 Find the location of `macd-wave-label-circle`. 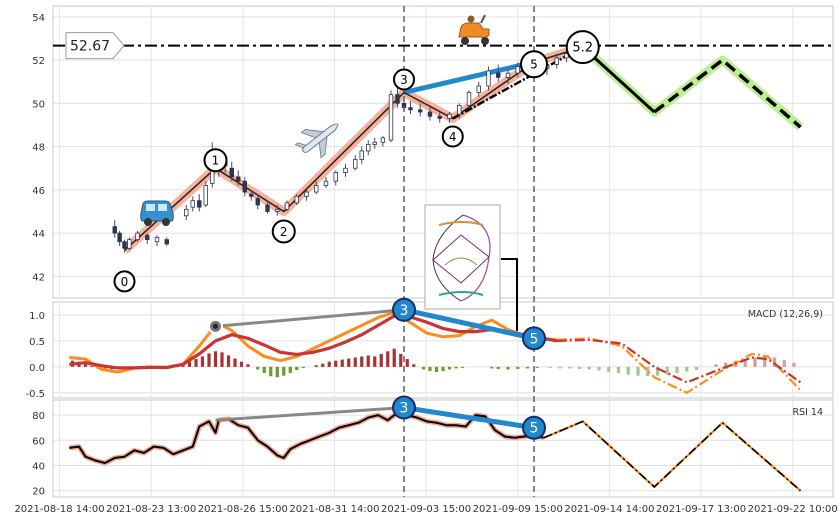

macd-wave-label-circle is located at coordinates (404, 309).